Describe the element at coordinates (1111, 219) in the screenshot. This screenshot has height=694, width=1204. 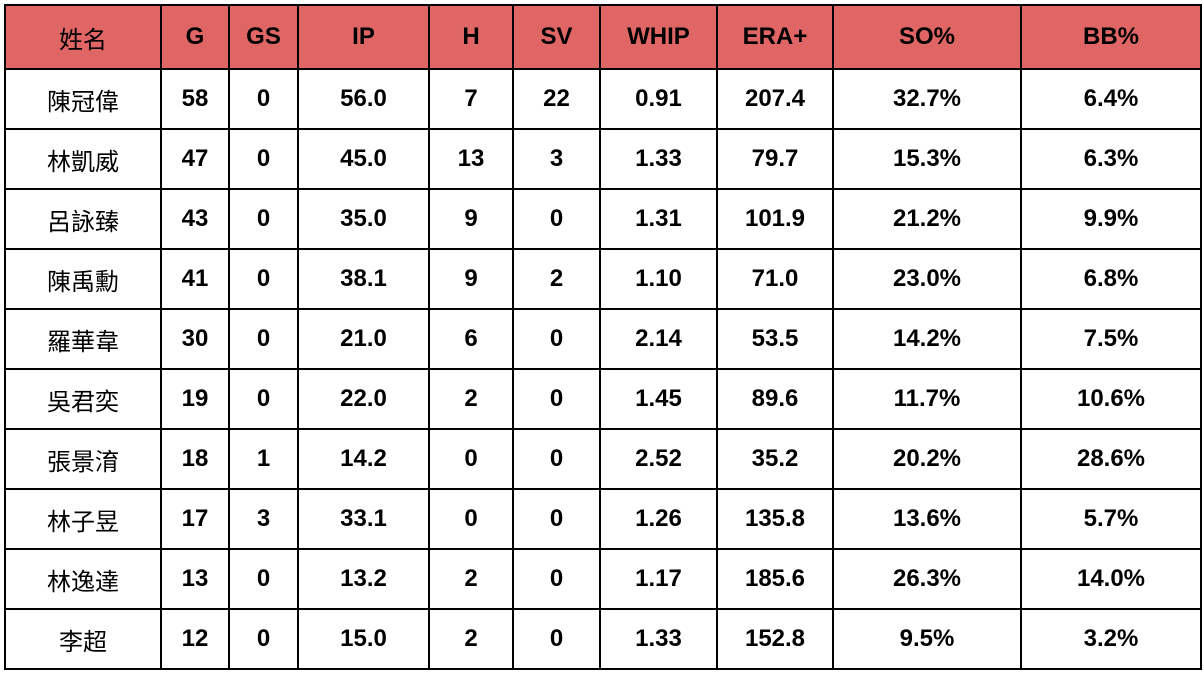
I see `stat-cell: 9.9%` at that location.